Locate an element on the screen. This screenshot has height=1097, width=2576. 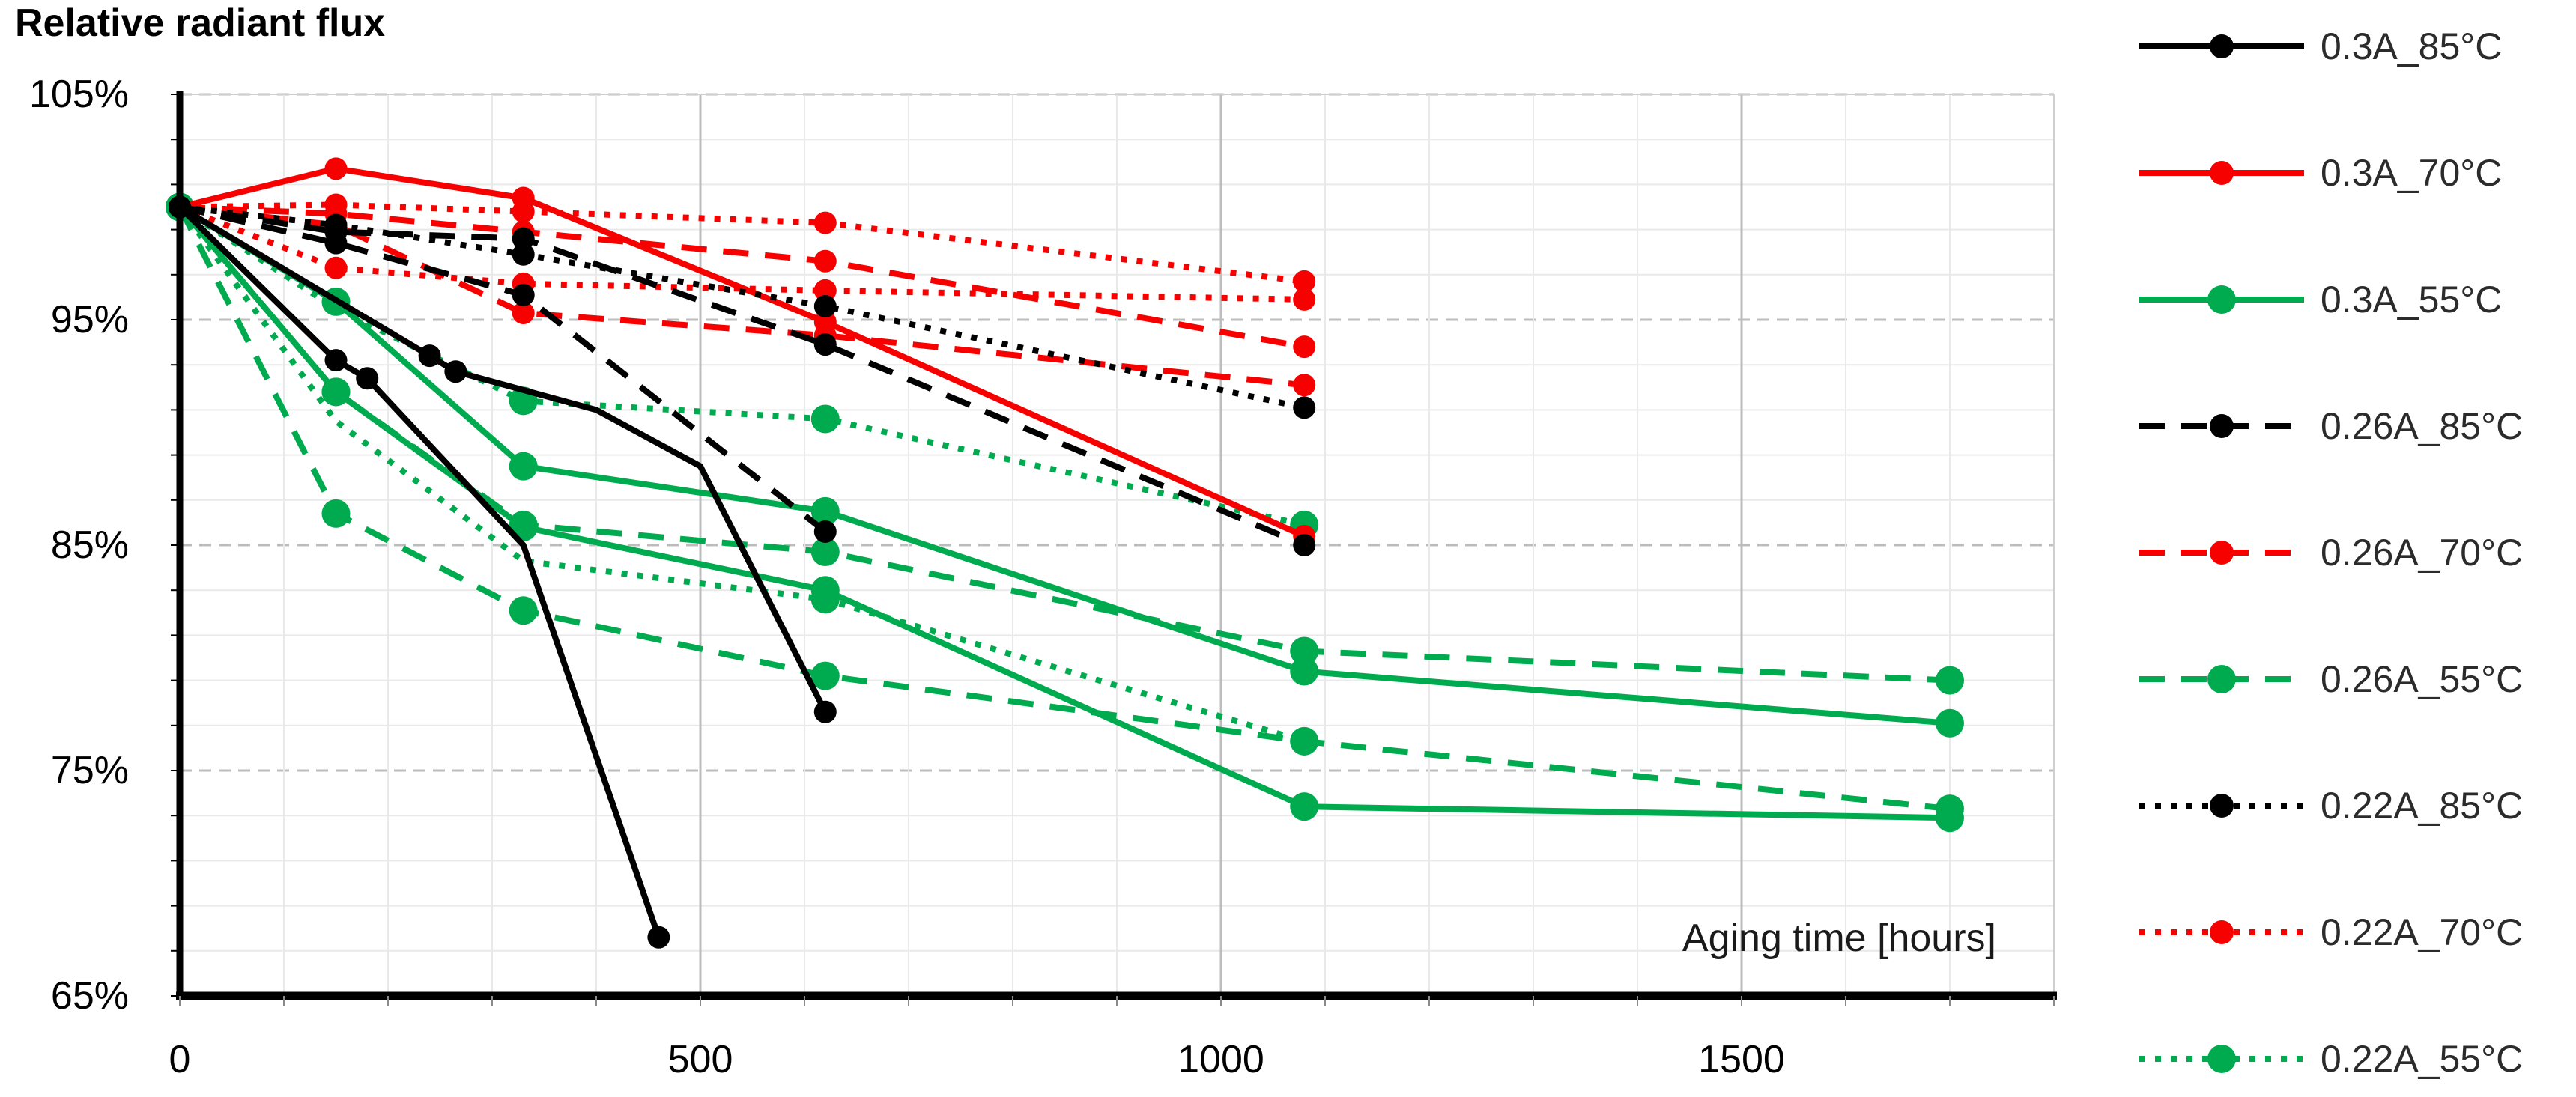
x-tick-label: 0 is located at coordinates (180, 1059).